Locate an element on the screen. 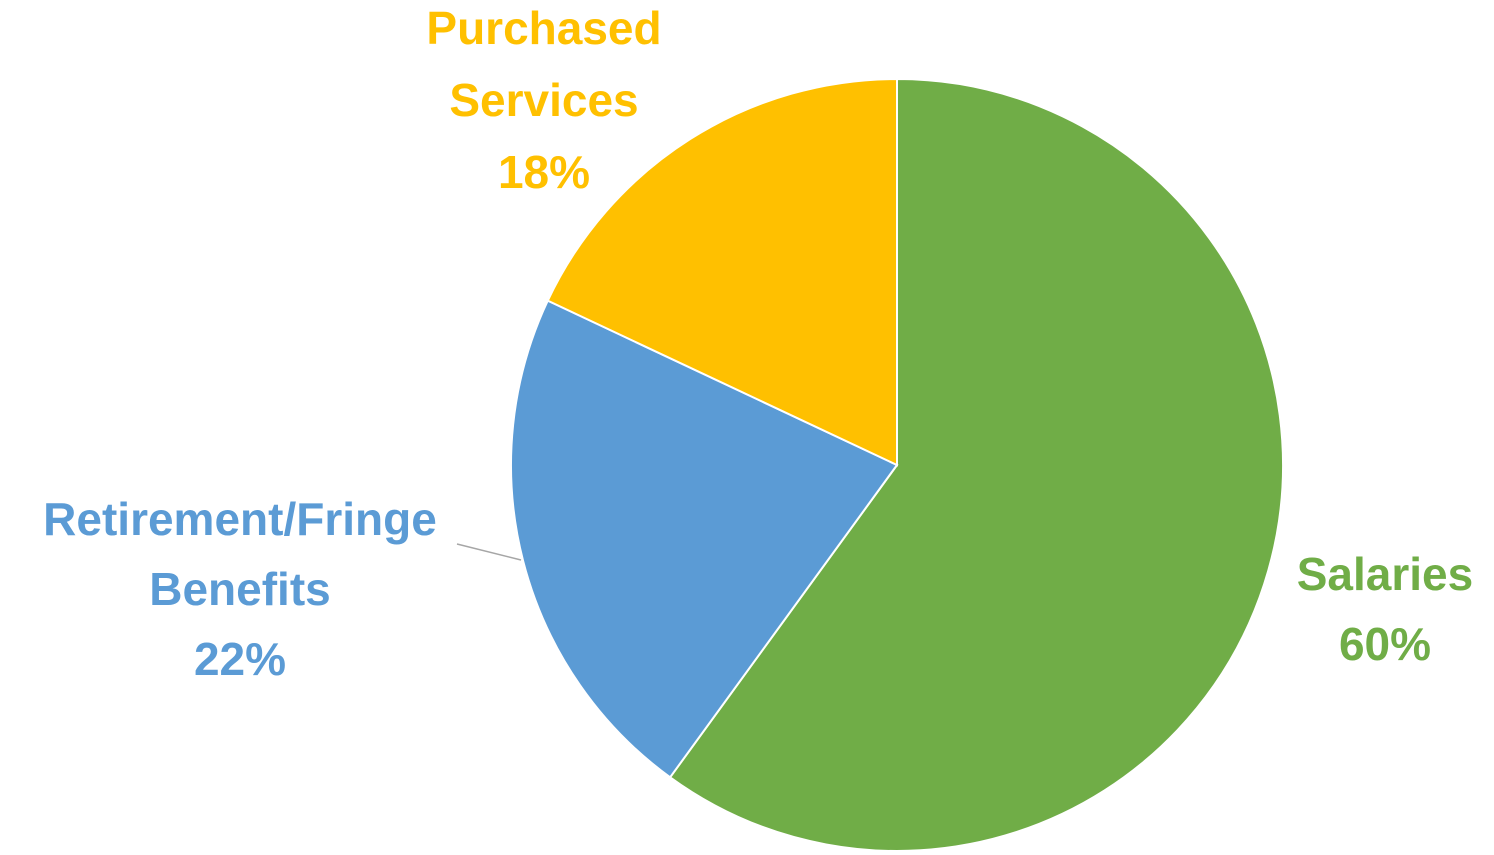  data-label-name-line: Salaries is located at coordinates (1385, 574).